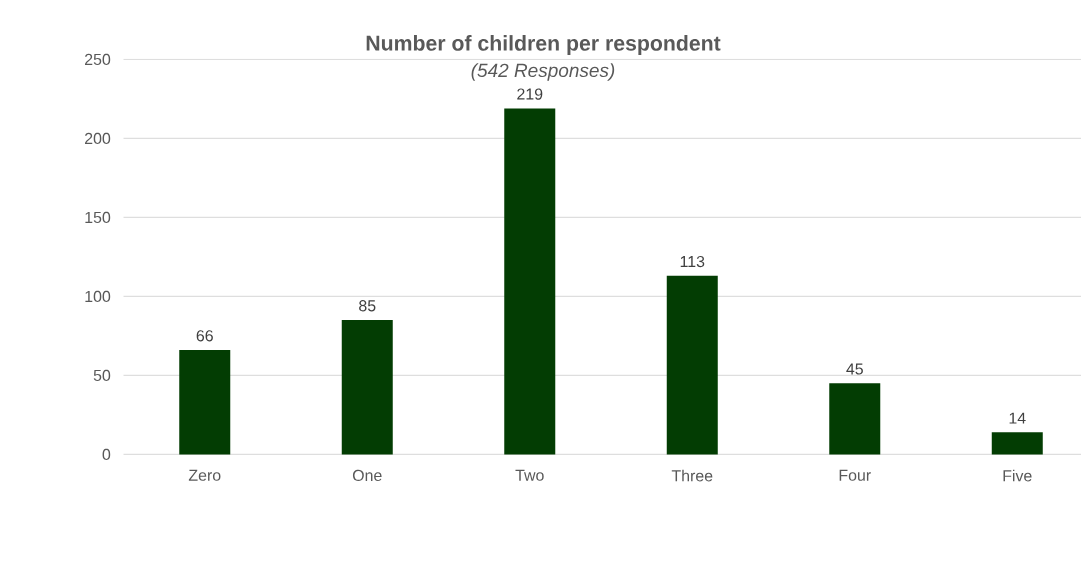  Describe the element at coordinates (543, 45) in the screenshot. I see `chart-title: Number of children per respondent` at that location.